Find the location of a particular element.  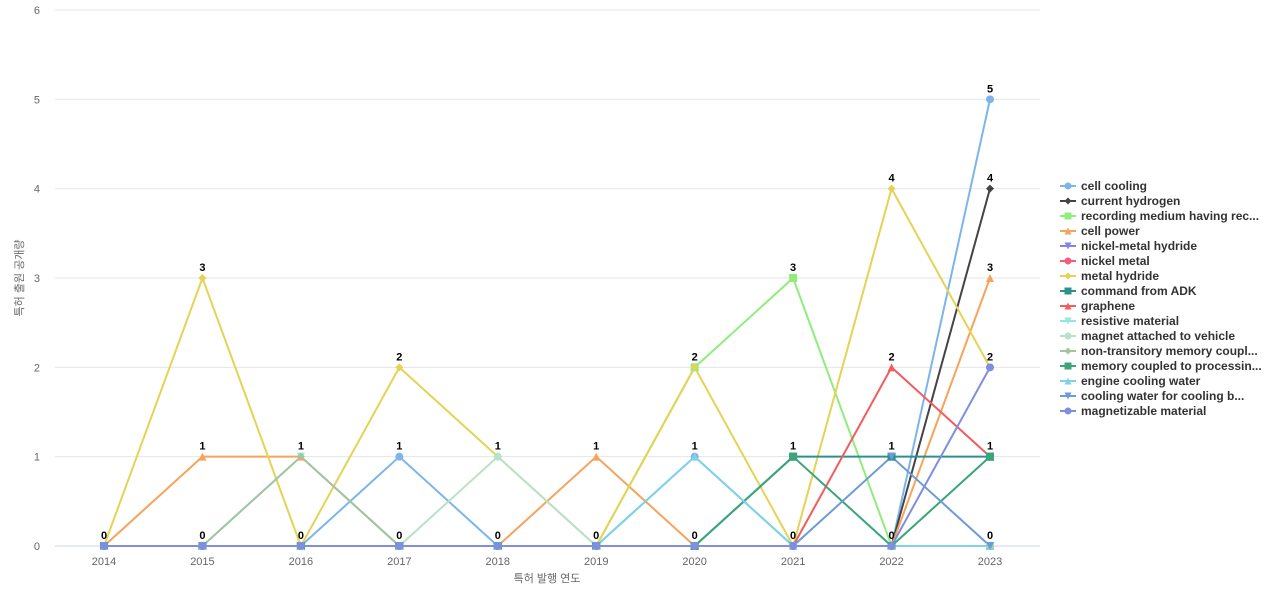

data-label: 5 is located at coordinates (990, 89).